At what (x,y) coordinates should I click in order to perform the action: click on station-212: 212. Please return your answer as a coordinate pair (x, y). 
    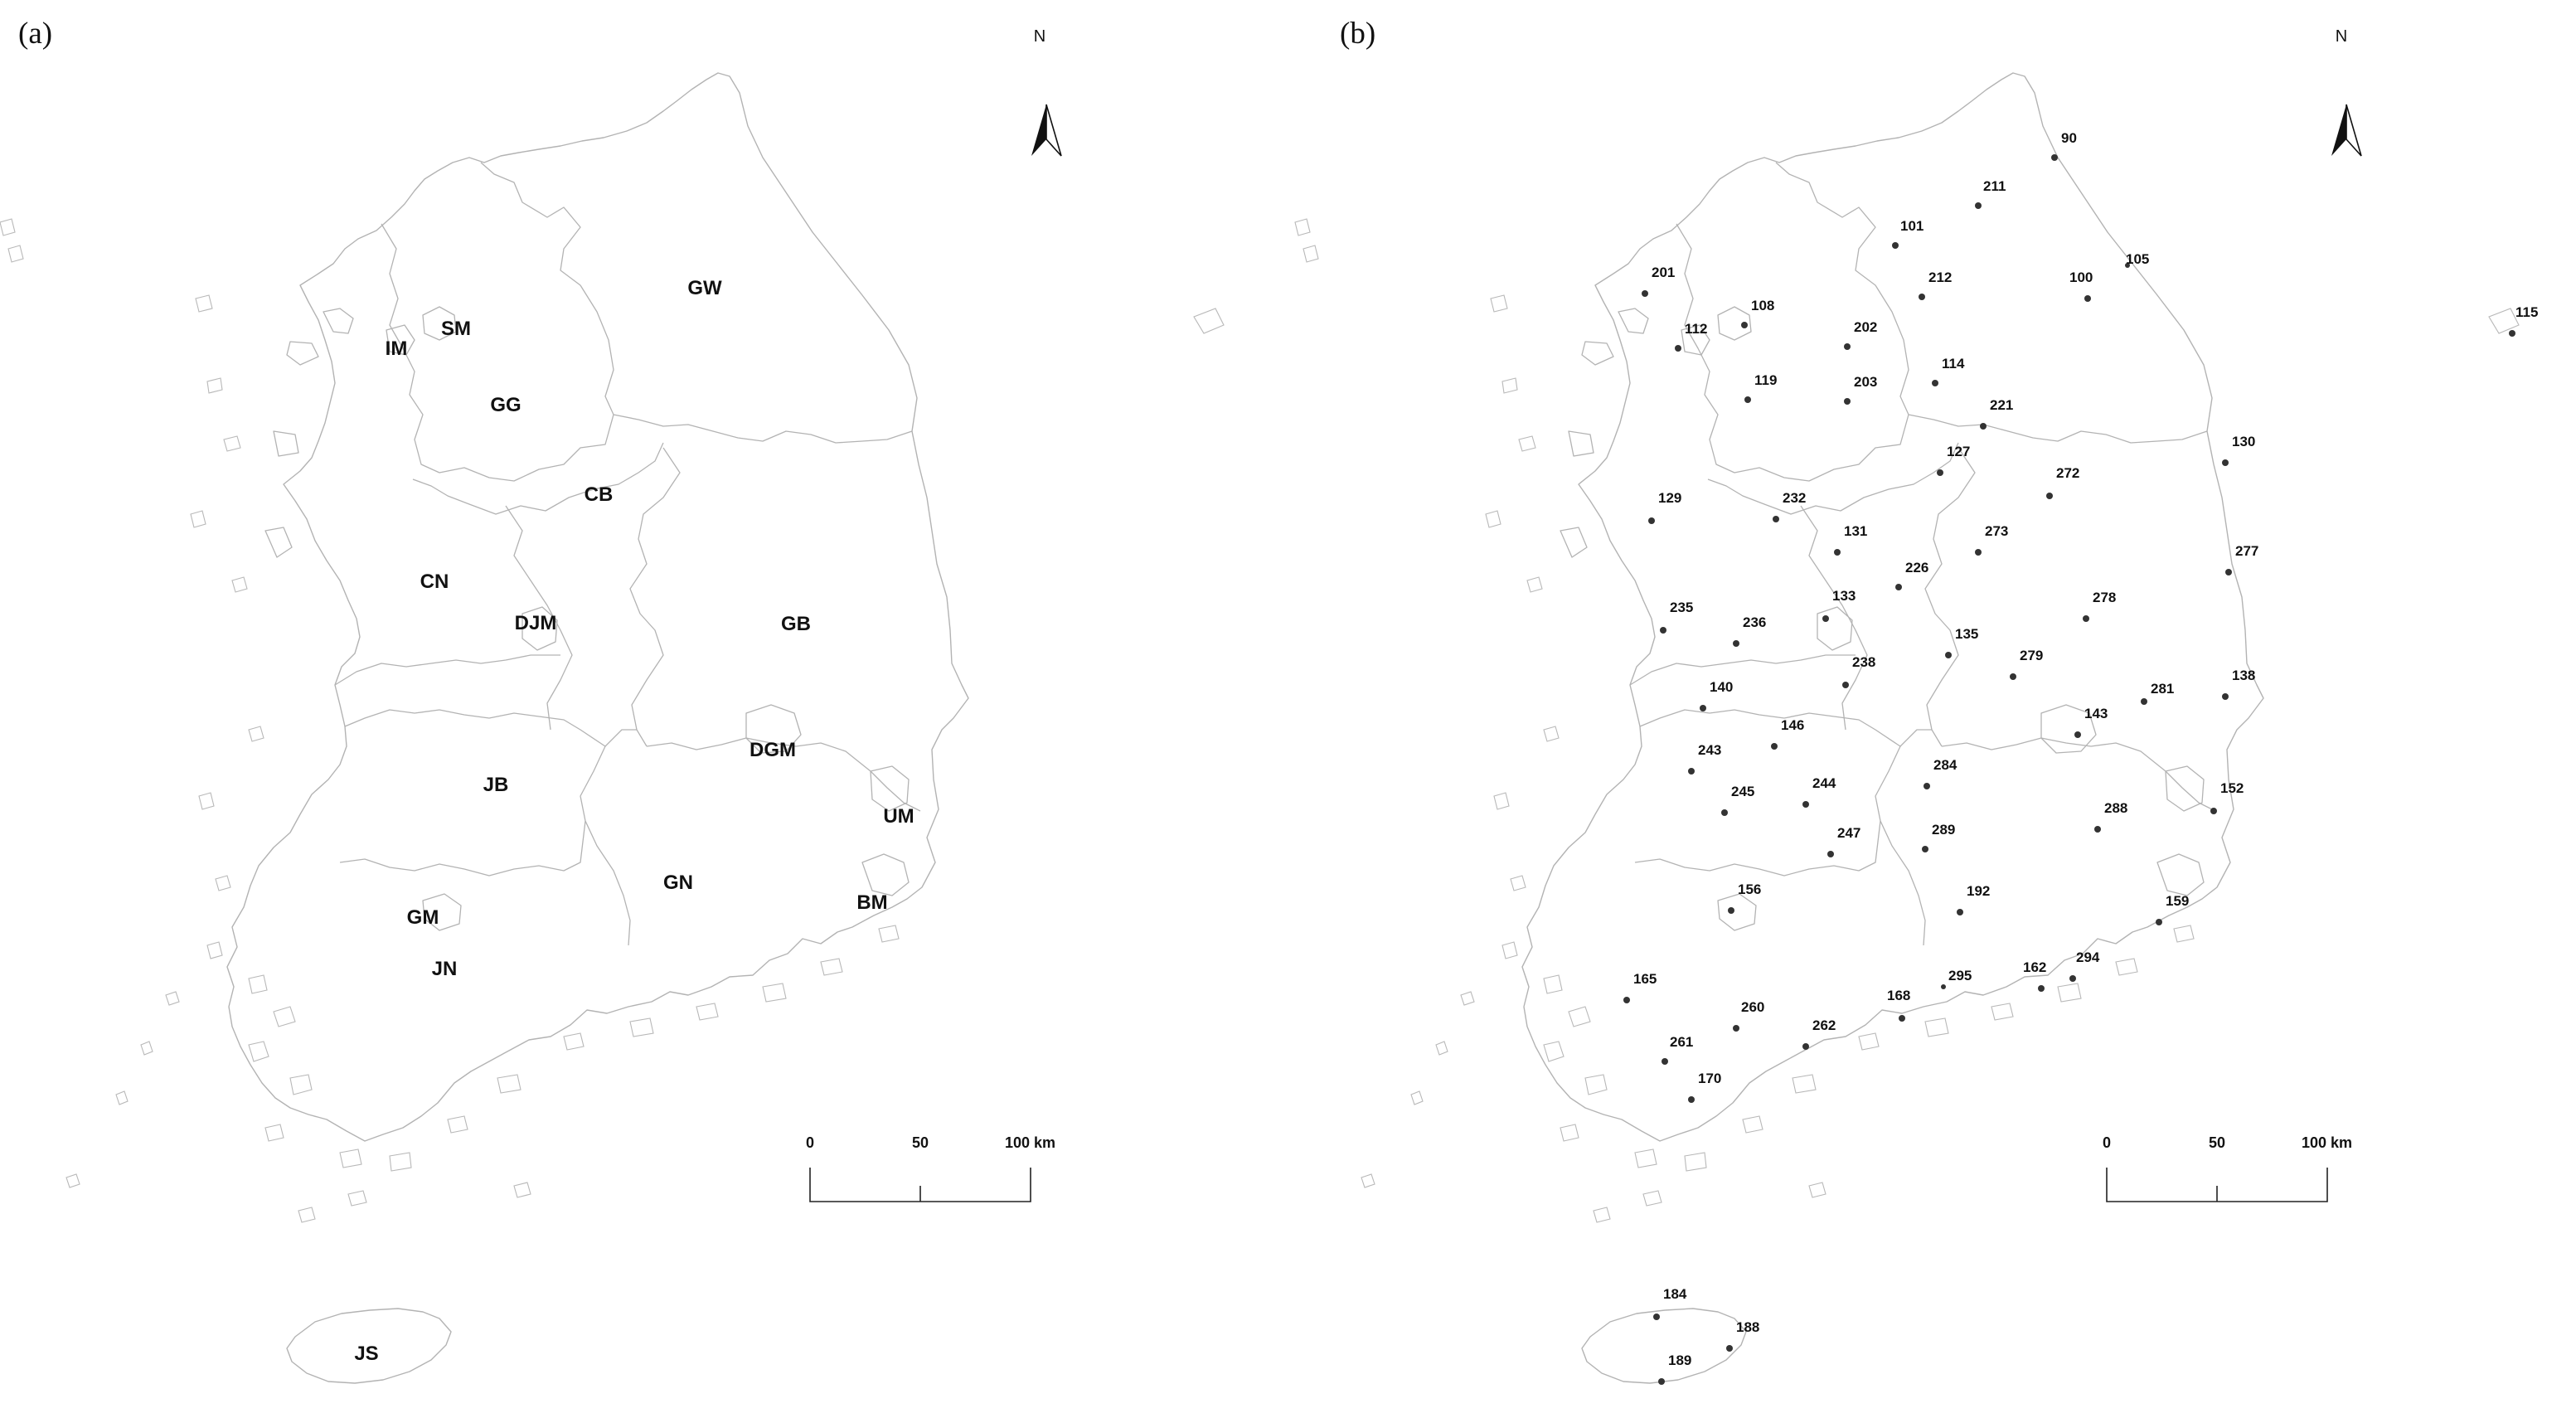
    Looking at the image, I should click on (1935, 285).